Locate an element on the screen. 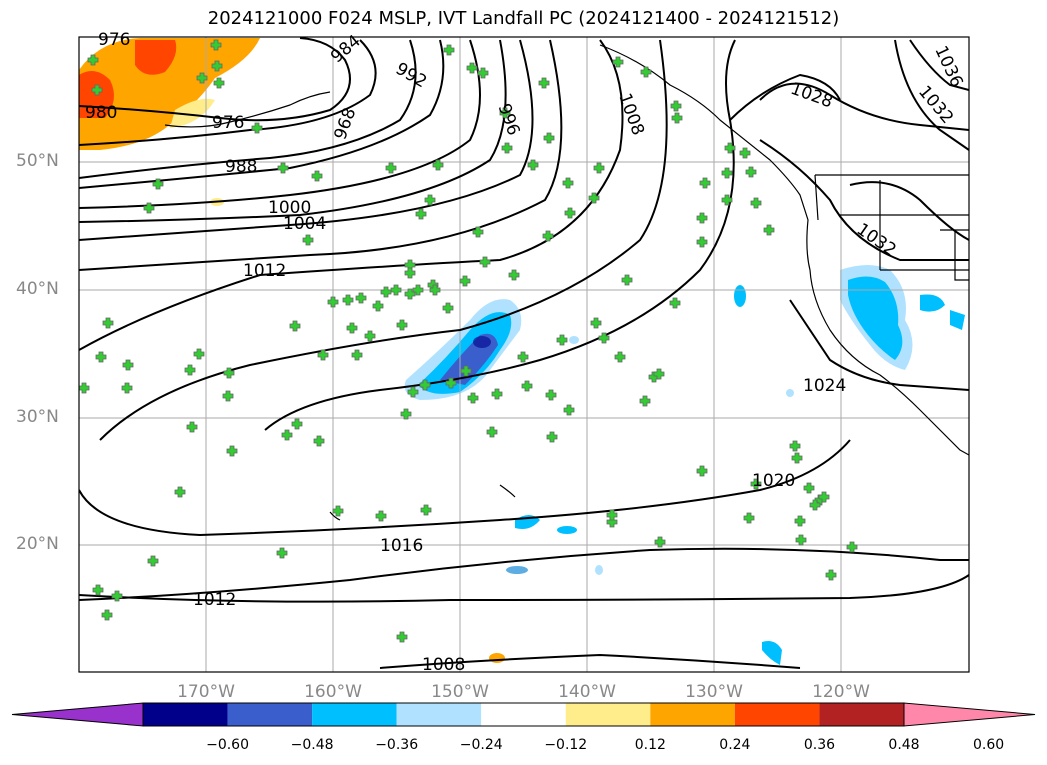 This screenshot has width=1047, height=765. colorbar-tick-label: 0.60 is located at coordinates (988, 745).